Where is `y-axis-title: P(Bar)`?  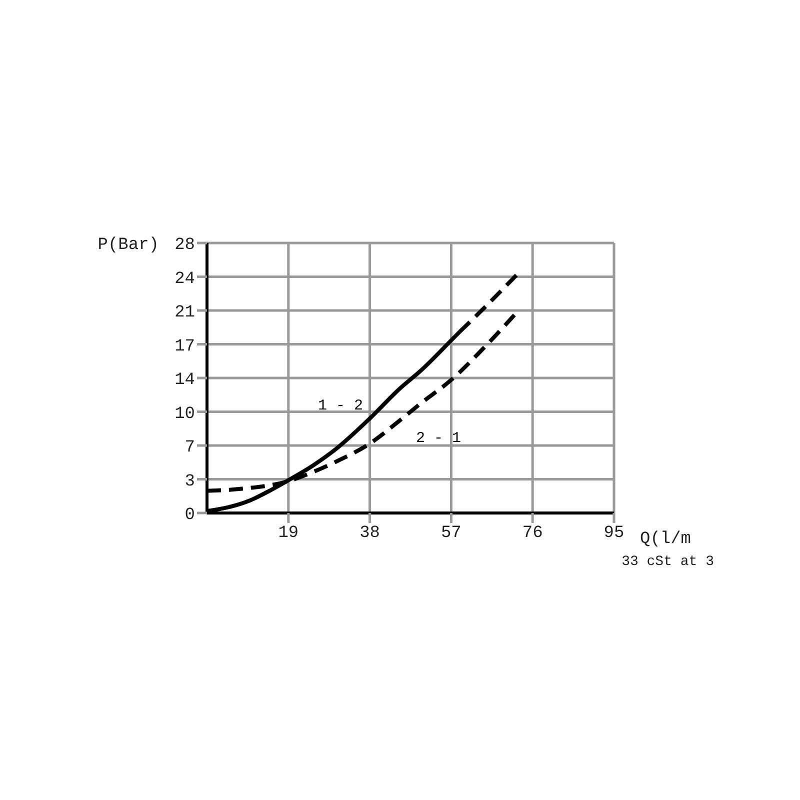 y-axis-title: P(Bar) is located at coordinates (128, 245).